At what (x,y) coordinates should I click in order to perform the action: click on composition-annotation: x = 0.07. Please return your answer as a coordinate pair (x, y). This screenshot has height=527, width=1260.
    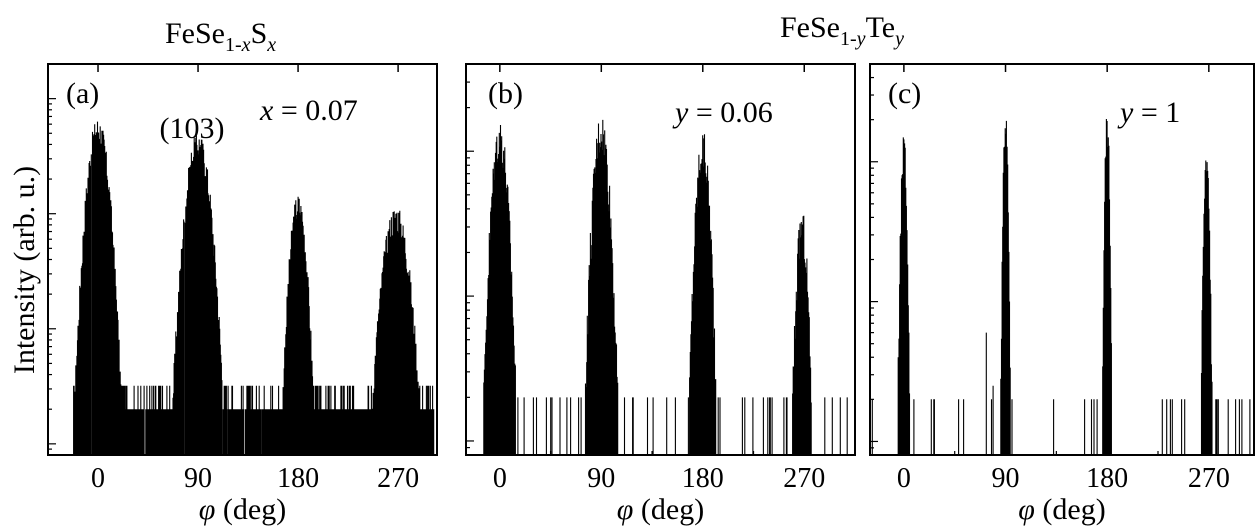
    Looking at the image, I should click on (308, 110).